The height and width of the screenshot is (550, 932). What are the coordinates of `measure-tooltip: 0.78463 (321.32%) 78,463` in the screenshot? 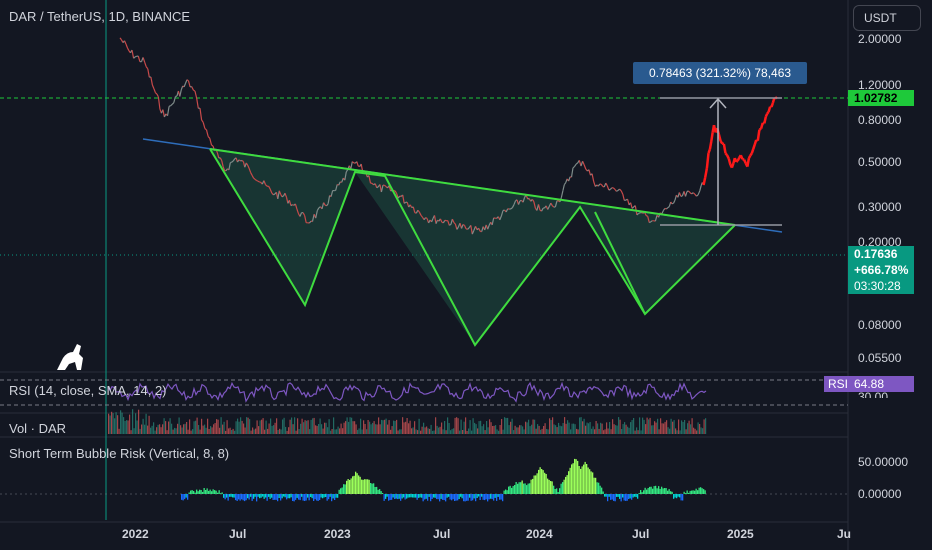 It's located at (720, 73).